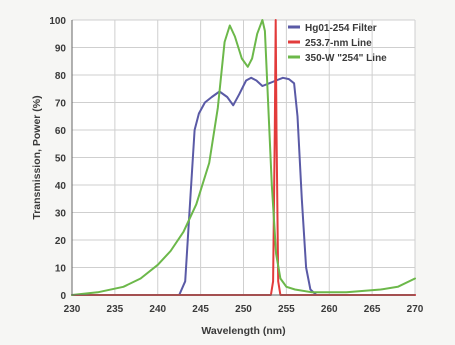 The width and height of the screenshot is (455, 345). What do you see at coordinates (61, 159) in the screenshot?
I see `y-tick-label: 50` at bounding box center [61, 159].